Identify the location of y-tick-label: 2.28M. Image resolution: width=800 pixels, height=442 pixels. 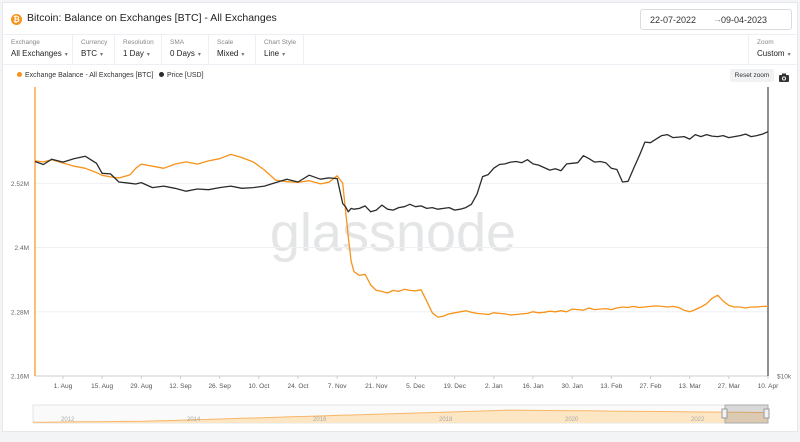
(20, 312).